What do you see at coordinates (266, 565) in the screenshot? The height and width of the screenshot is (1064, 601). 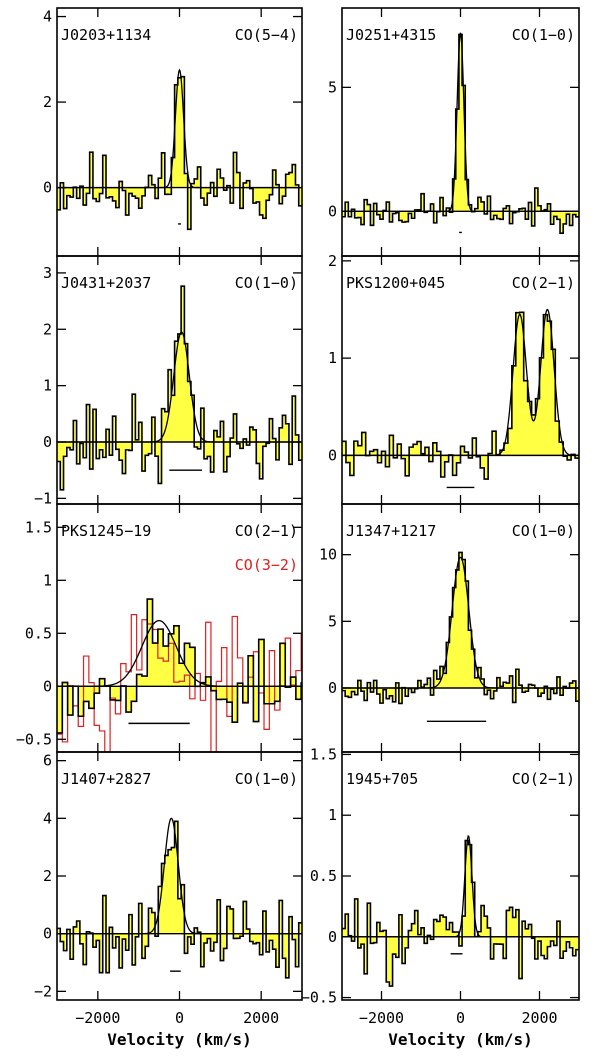 I see `co-line-label-2: CO(3−2)` at bounding box center [266, 565].